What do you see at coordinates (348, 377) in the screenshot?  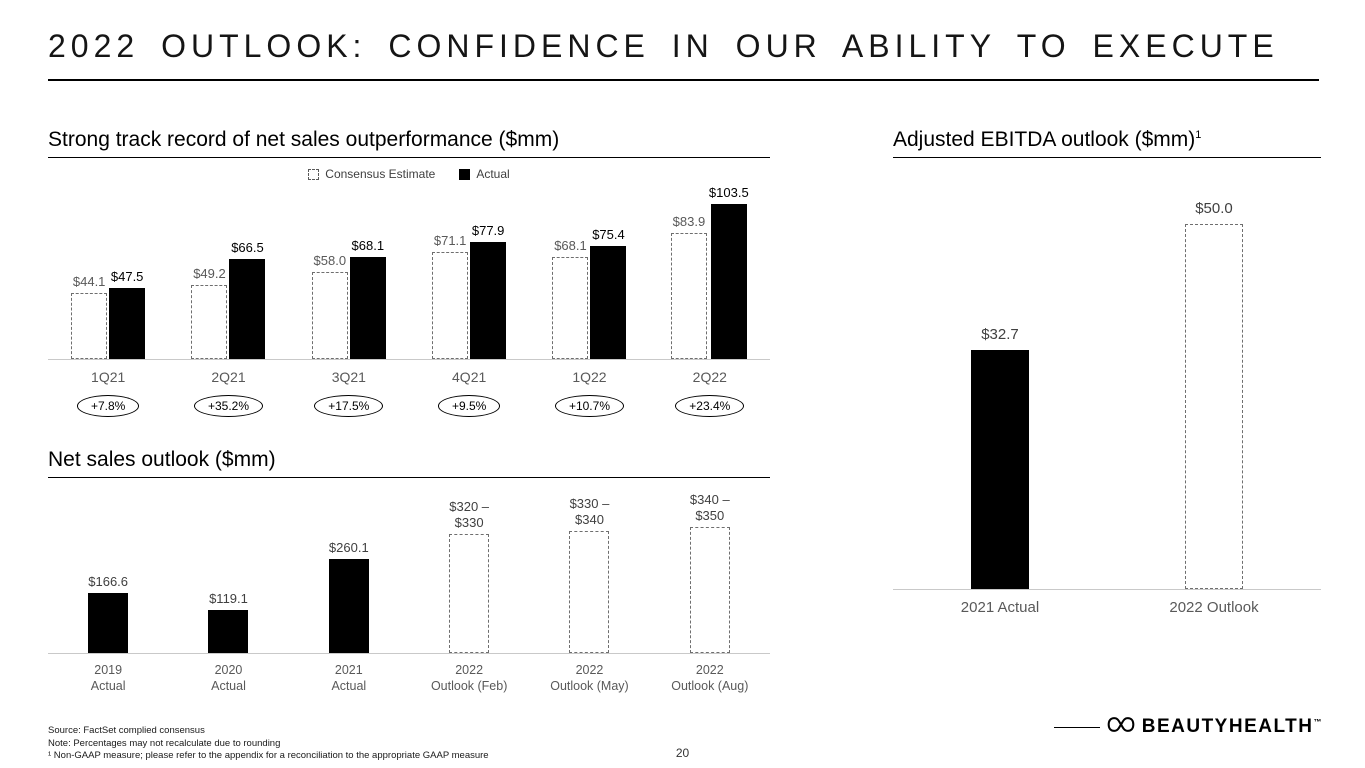 I see `category-label: 3Q21` at bounding box center [348, 377].